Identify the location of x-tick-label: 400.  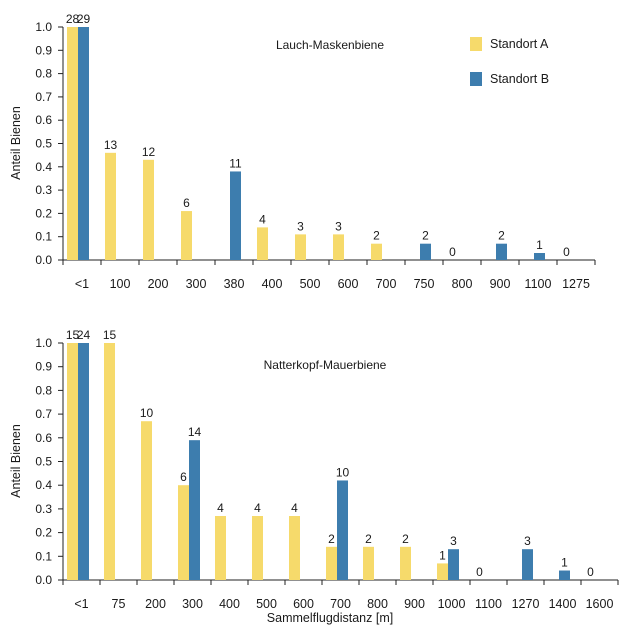
(229, 604).